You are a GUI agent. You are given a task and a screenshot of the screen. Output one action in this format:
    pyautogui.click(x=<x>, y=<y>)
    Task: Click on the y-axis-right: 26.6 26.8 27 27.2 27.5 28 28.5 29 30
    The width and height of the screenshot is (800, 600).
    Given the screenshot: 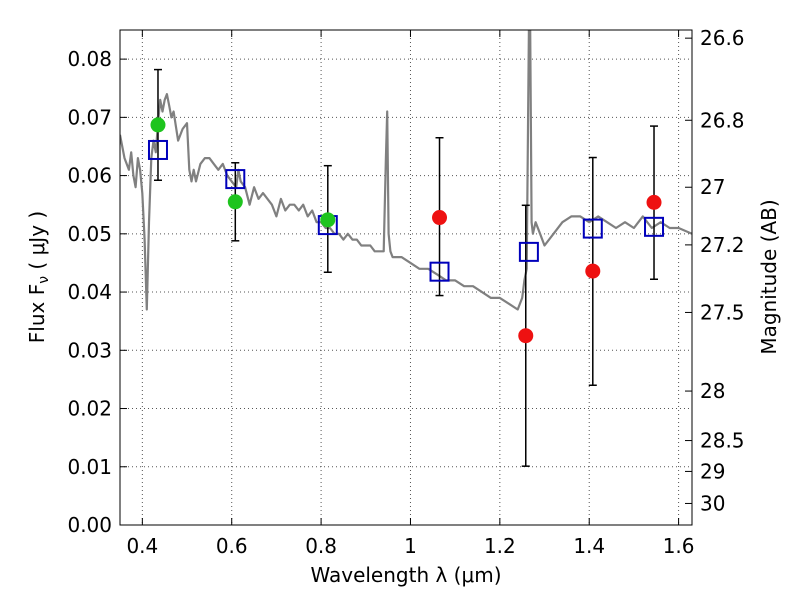 What is the action you would take?
    pyautogui.click(x=715, y=270)
    